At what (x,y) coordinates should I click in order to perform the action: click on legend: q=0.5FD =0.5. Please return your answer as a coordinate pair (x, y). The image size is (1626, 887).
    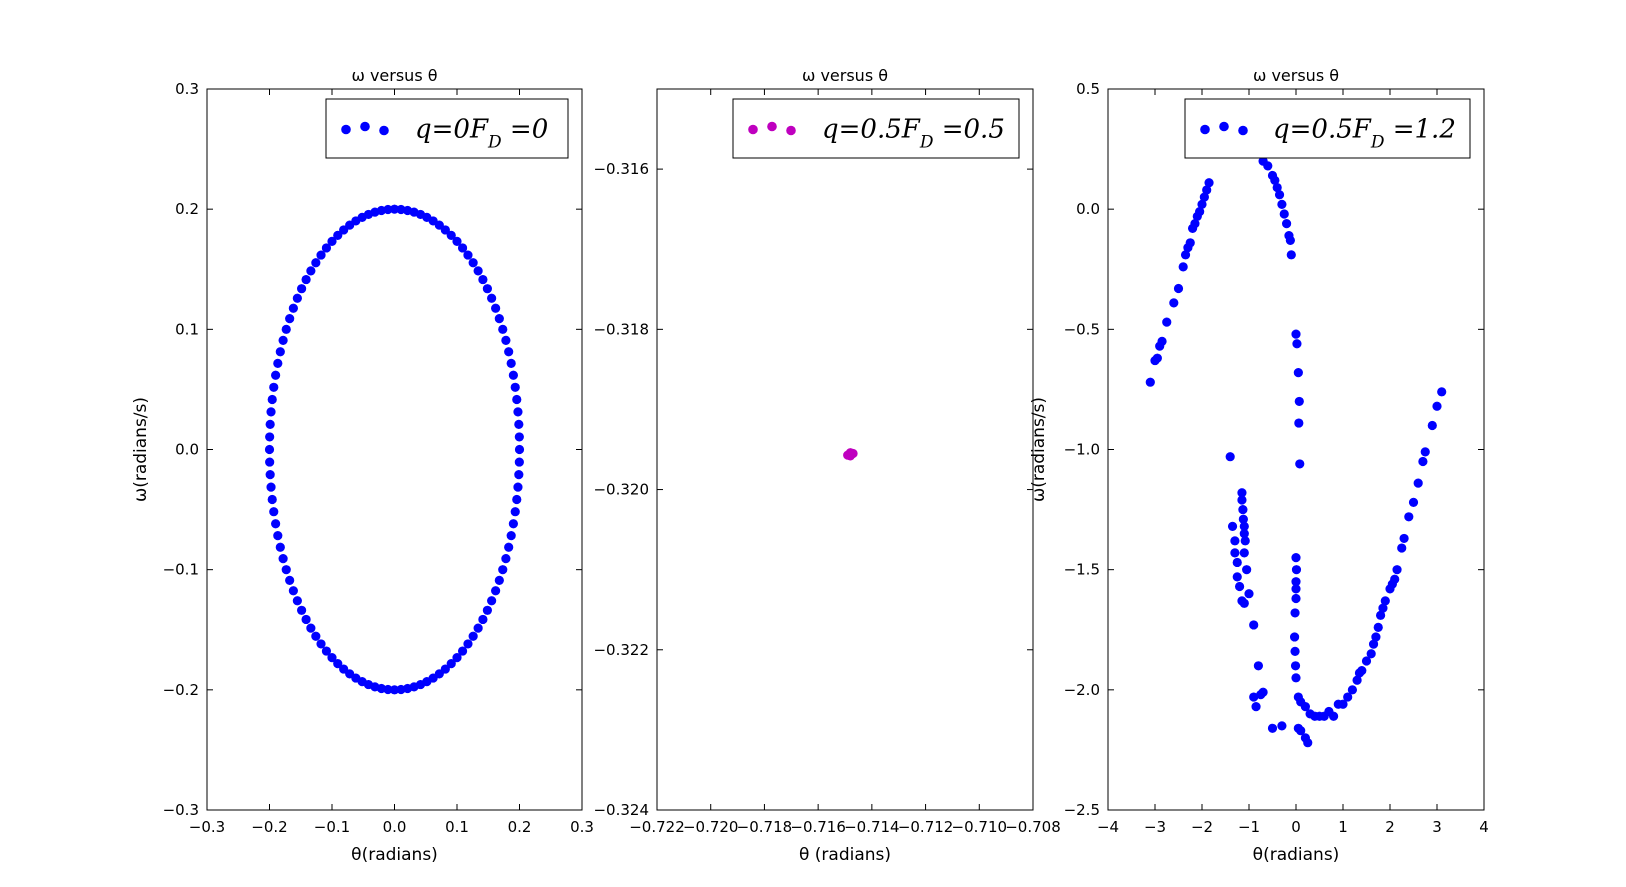
    Looking at the image, I should click on (876, 128).